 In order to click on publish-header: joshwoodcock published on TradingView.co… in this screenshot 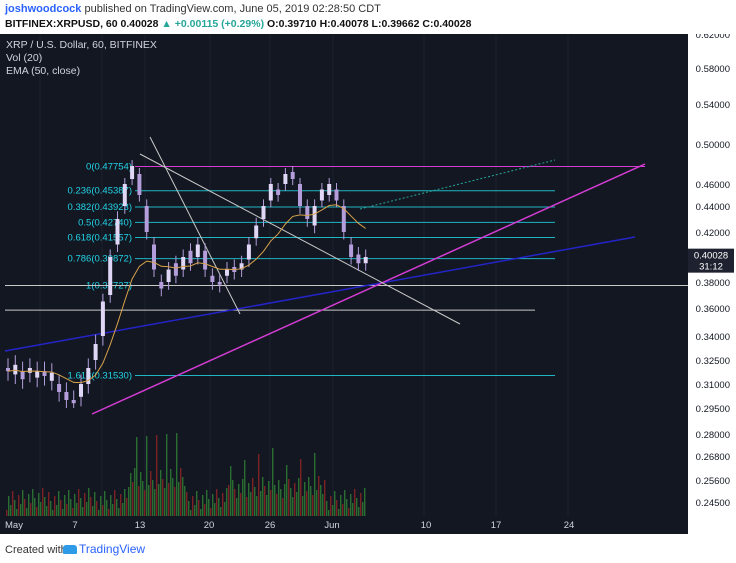, I will do `click(368, 17)`.